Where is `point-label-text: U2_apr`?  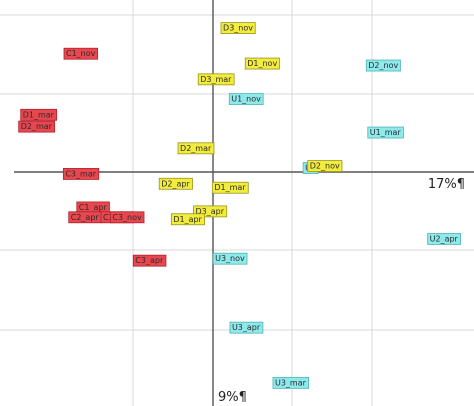 point-label-text: U2_apr is located at coordinates (444, 238).